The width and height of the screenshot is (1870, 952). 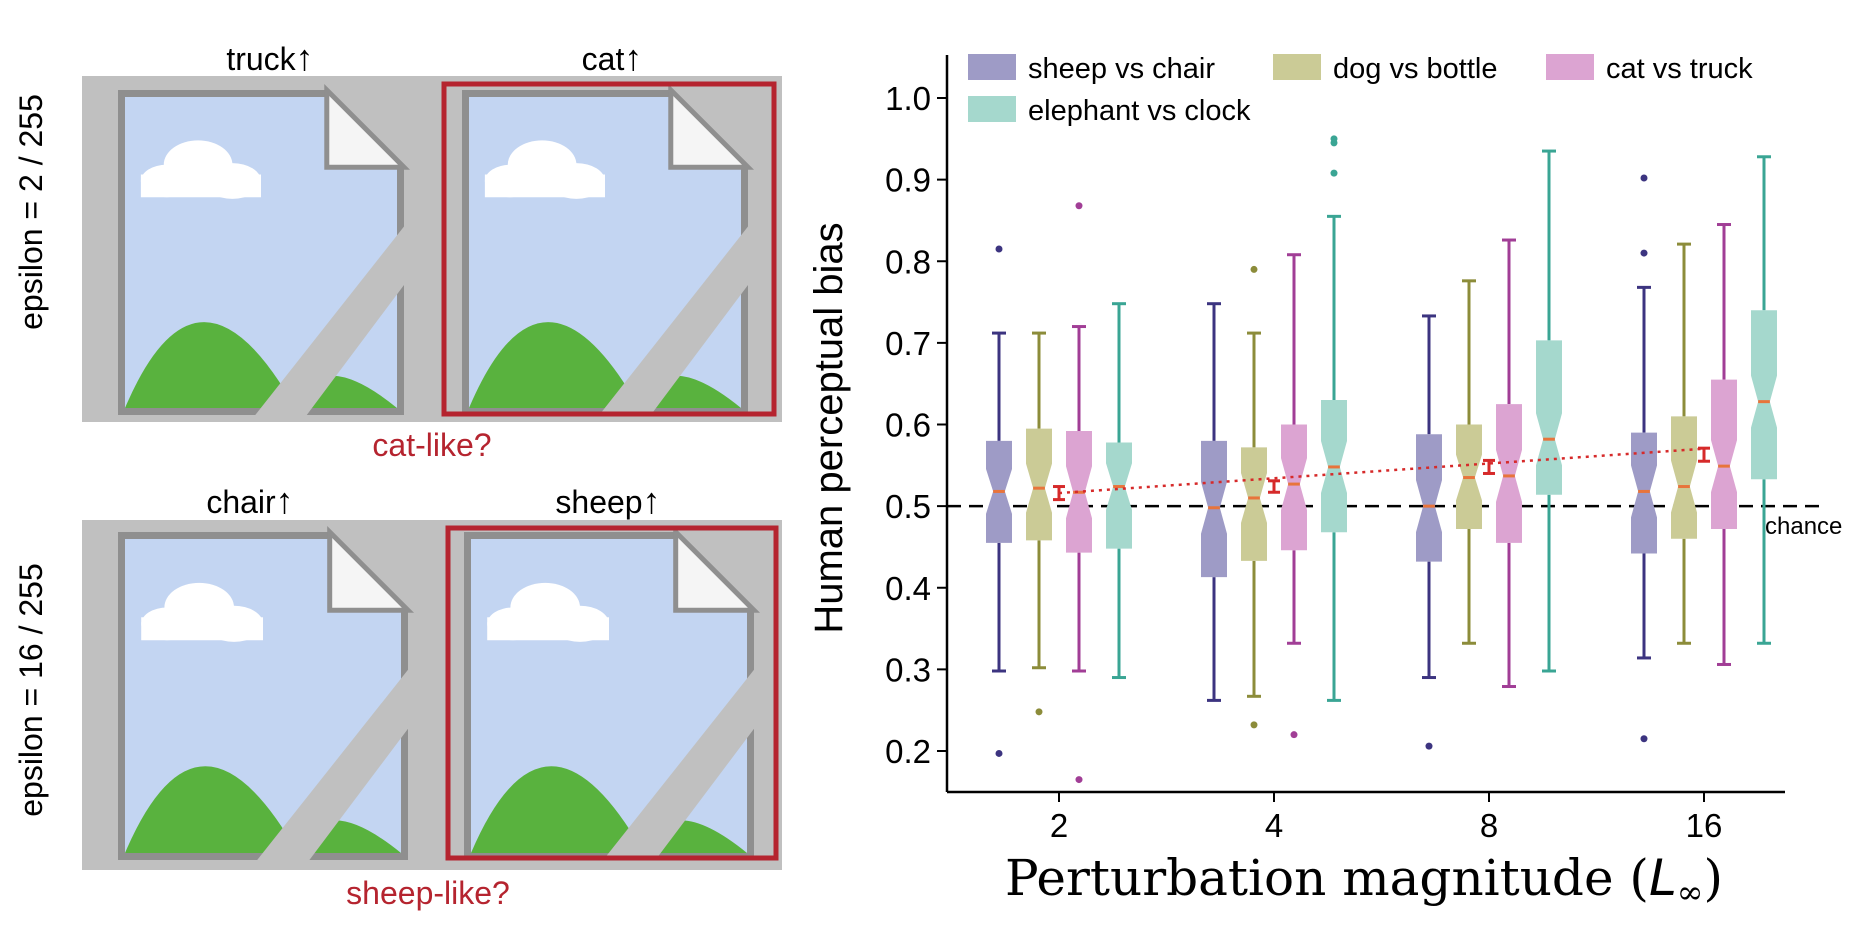 I want to click on x-tick-label: 4, so click(x=1274, y=825).